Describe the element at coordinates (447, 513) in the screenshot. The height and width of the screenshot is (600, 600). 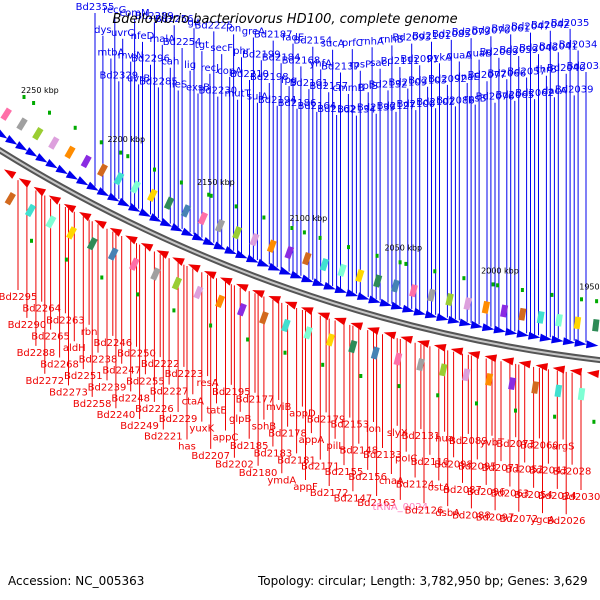
I see `reverse-gene-label: dsbA` at that location.